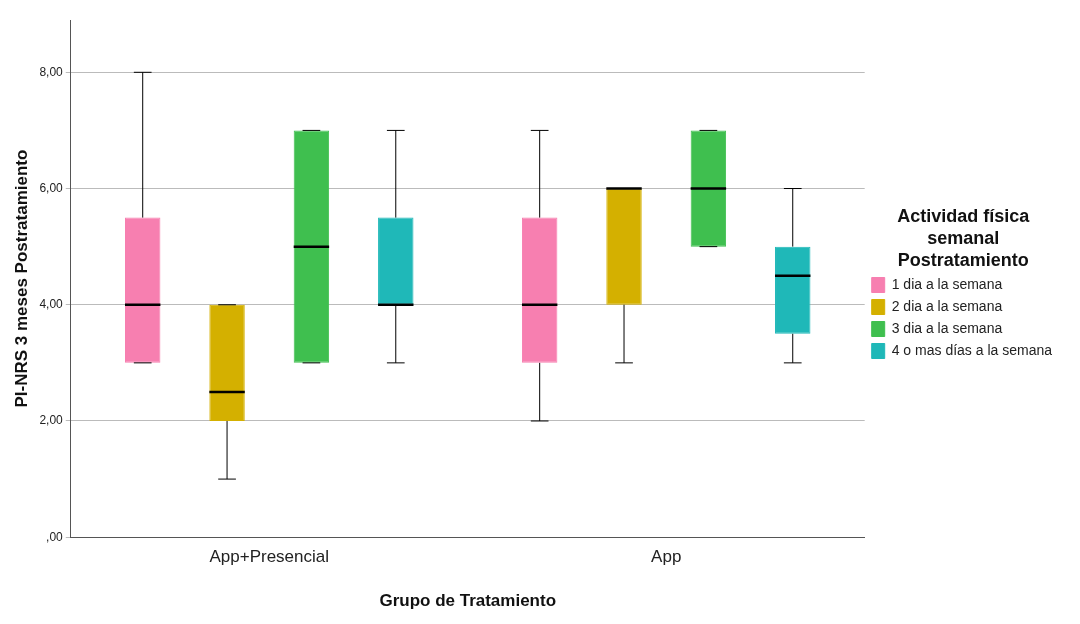 The image size is (1080, 624). Describe the element at coordinates (51, 420) in the screenshot. I see `y-tick-label: 2,00` at that location.